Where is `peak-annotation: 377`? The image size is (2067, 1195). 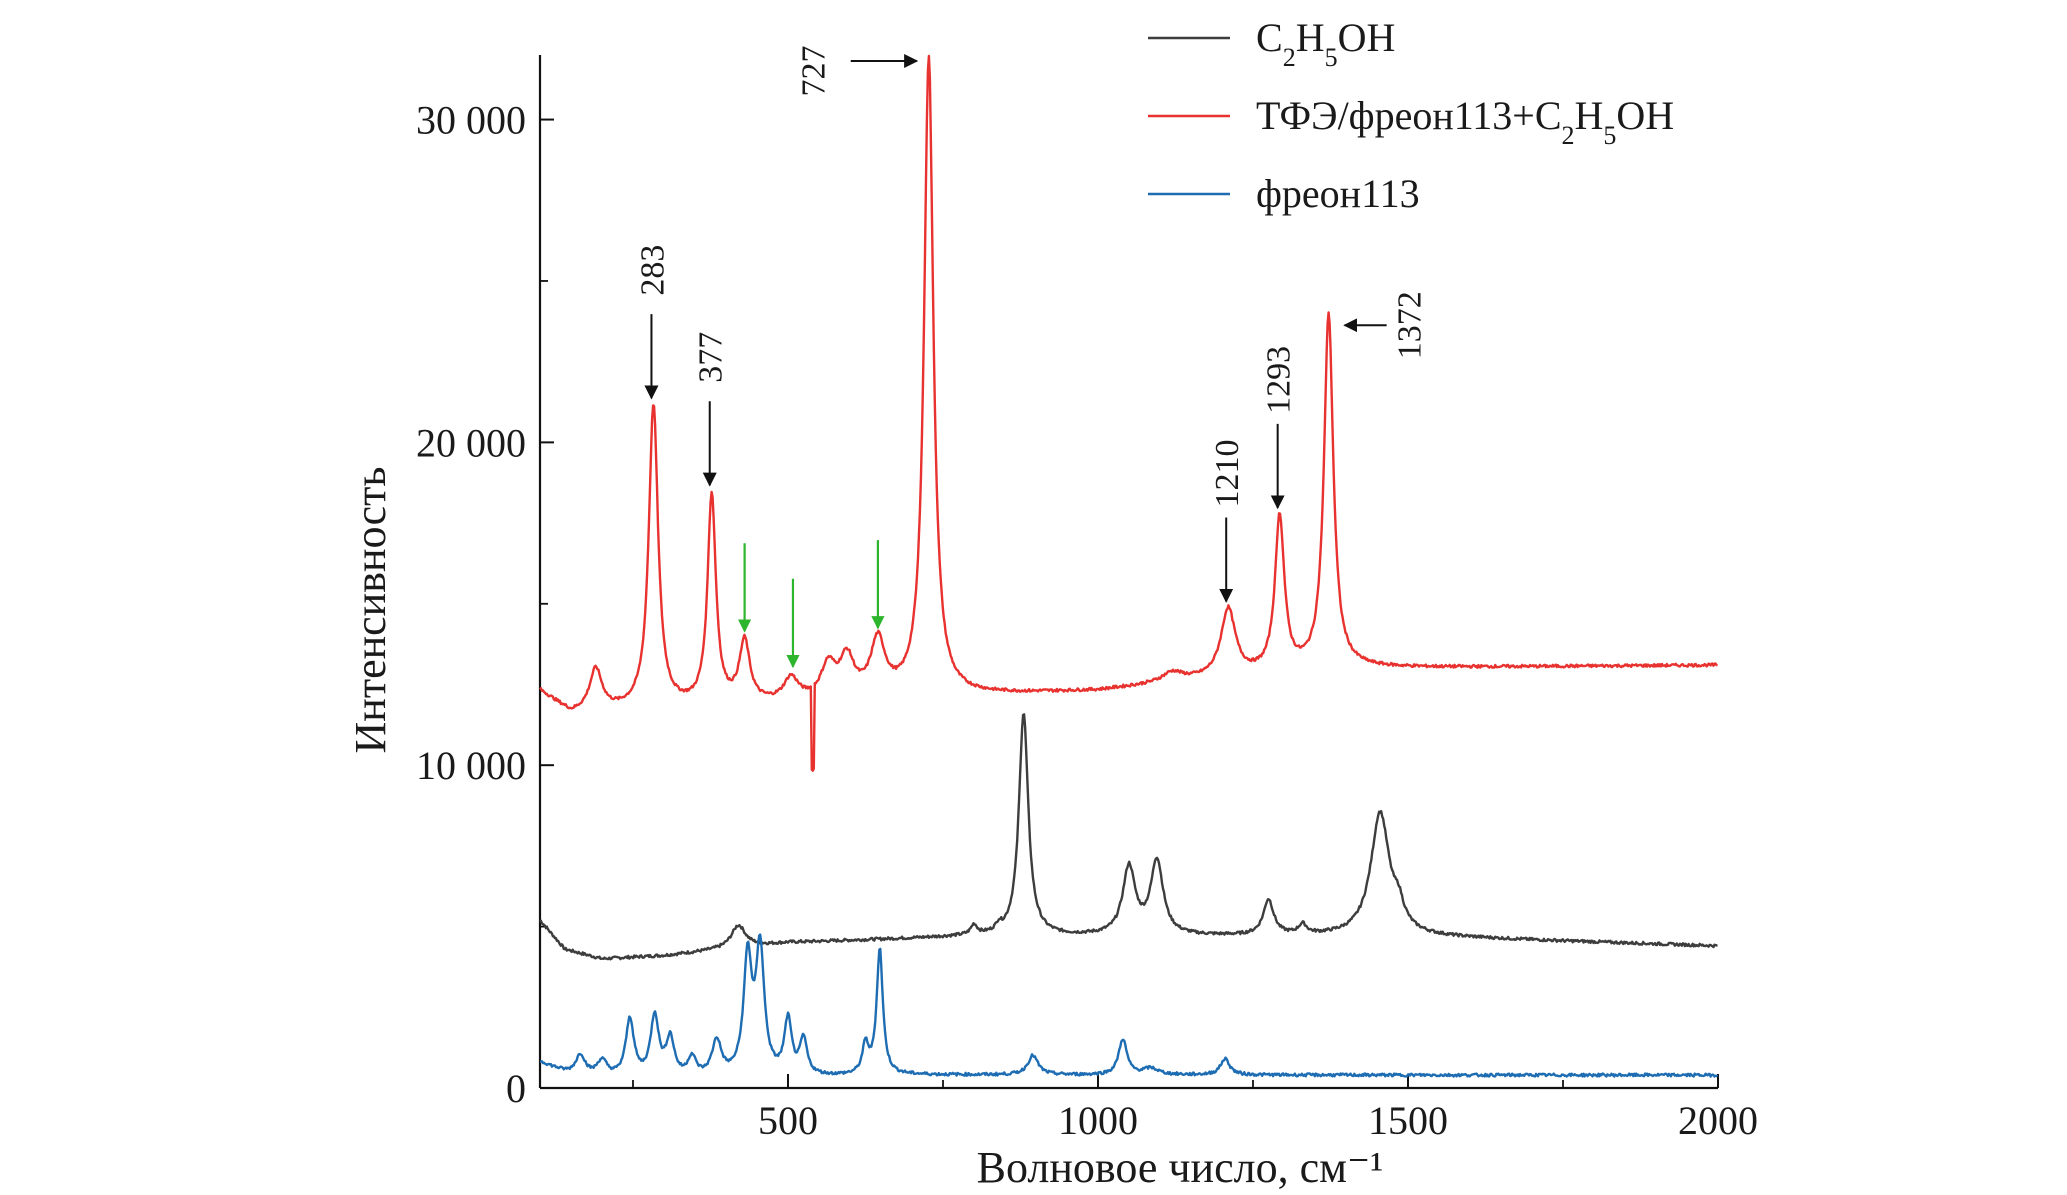 peak-annotation: 377 is located at coordinates (711, 409).